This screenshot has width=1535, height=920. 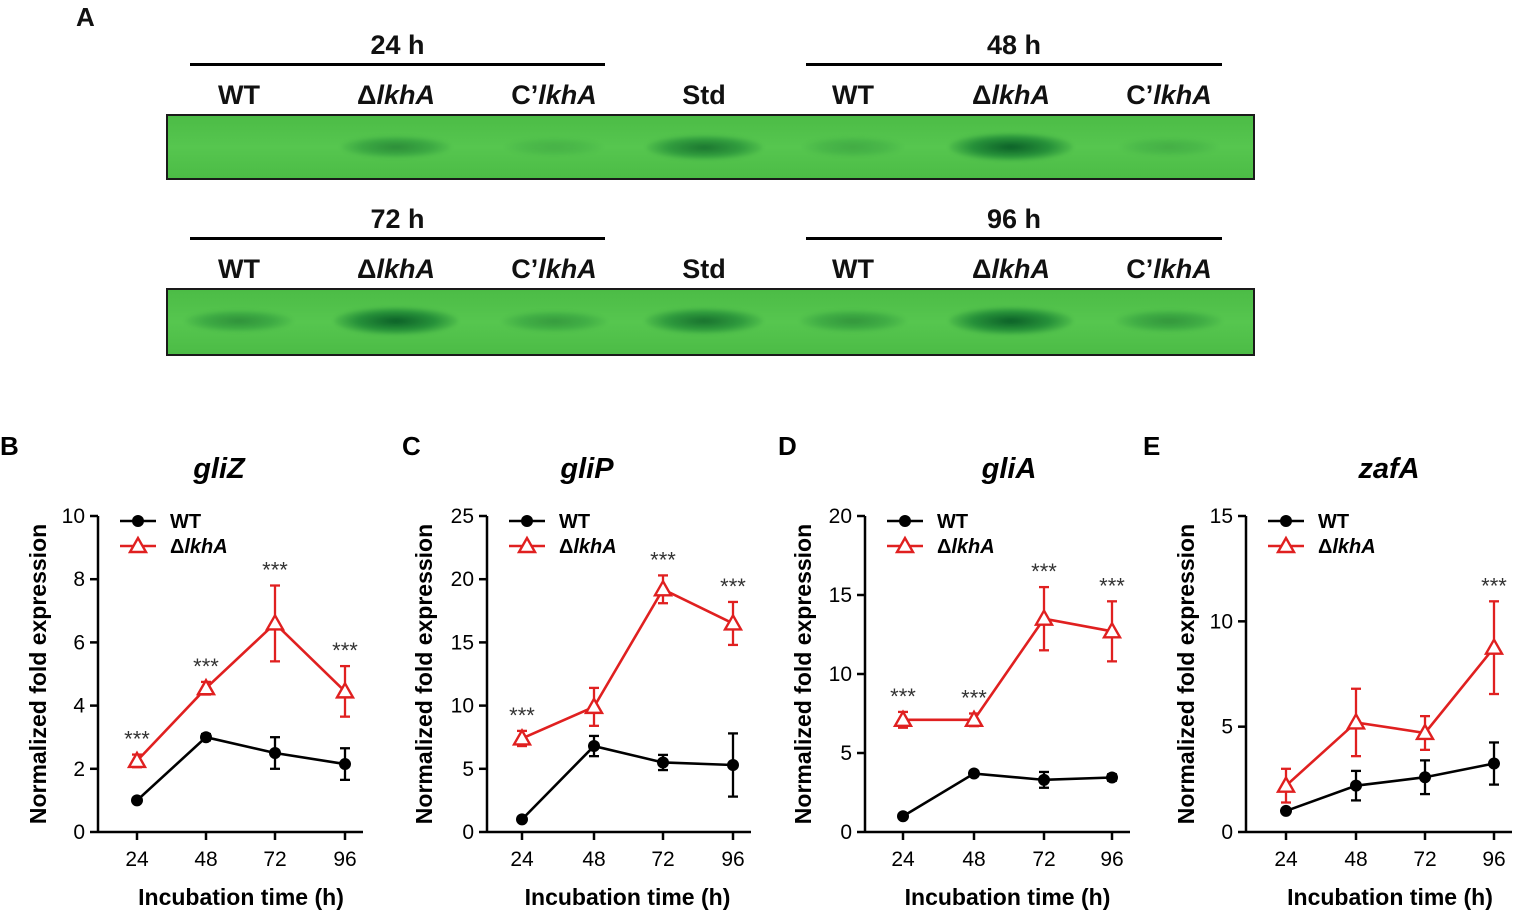 I want to click on chart-title: gliA, so click(x=1009, y=469).